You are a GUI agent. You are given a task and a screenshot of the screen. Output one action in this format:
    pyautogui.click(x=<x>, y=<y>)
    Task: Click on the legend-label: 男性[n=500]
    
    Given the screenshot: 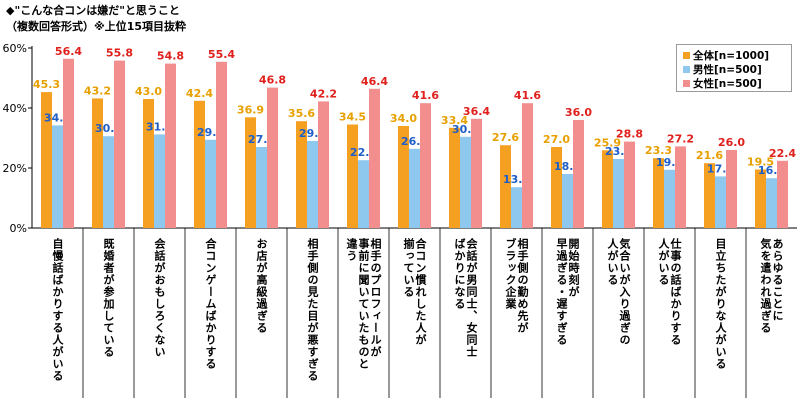 What is the action you would take?
    pyautogui.click(x=727, y=69)
    